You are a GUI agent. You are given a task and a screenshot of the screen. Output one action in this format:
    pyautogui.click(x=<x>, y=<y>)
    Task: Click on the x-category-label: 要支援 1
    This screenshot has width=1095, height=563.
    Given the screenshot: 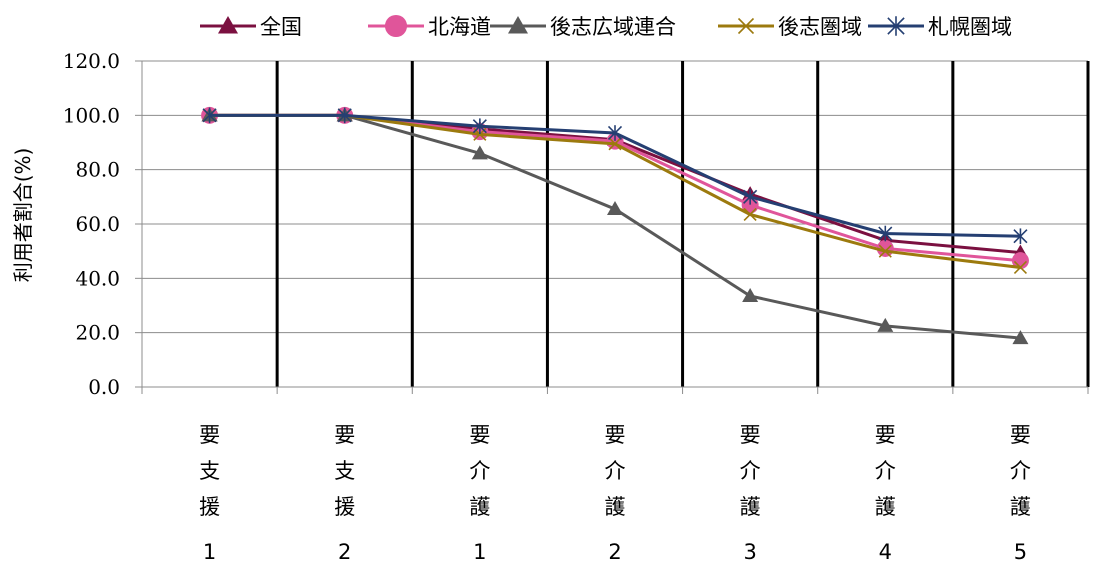 What is the action you would take?
    pyautogui.click(x=209, y=493)
    